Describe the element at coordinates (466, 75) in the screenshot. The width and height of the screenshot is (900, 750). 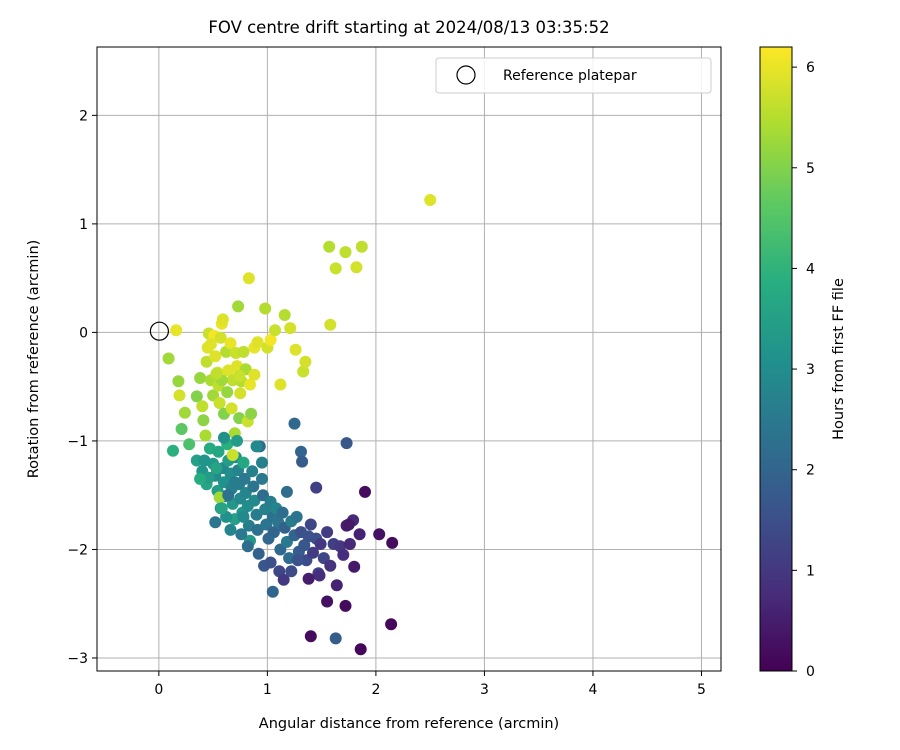
I see `legend-marker-icon` at that location.